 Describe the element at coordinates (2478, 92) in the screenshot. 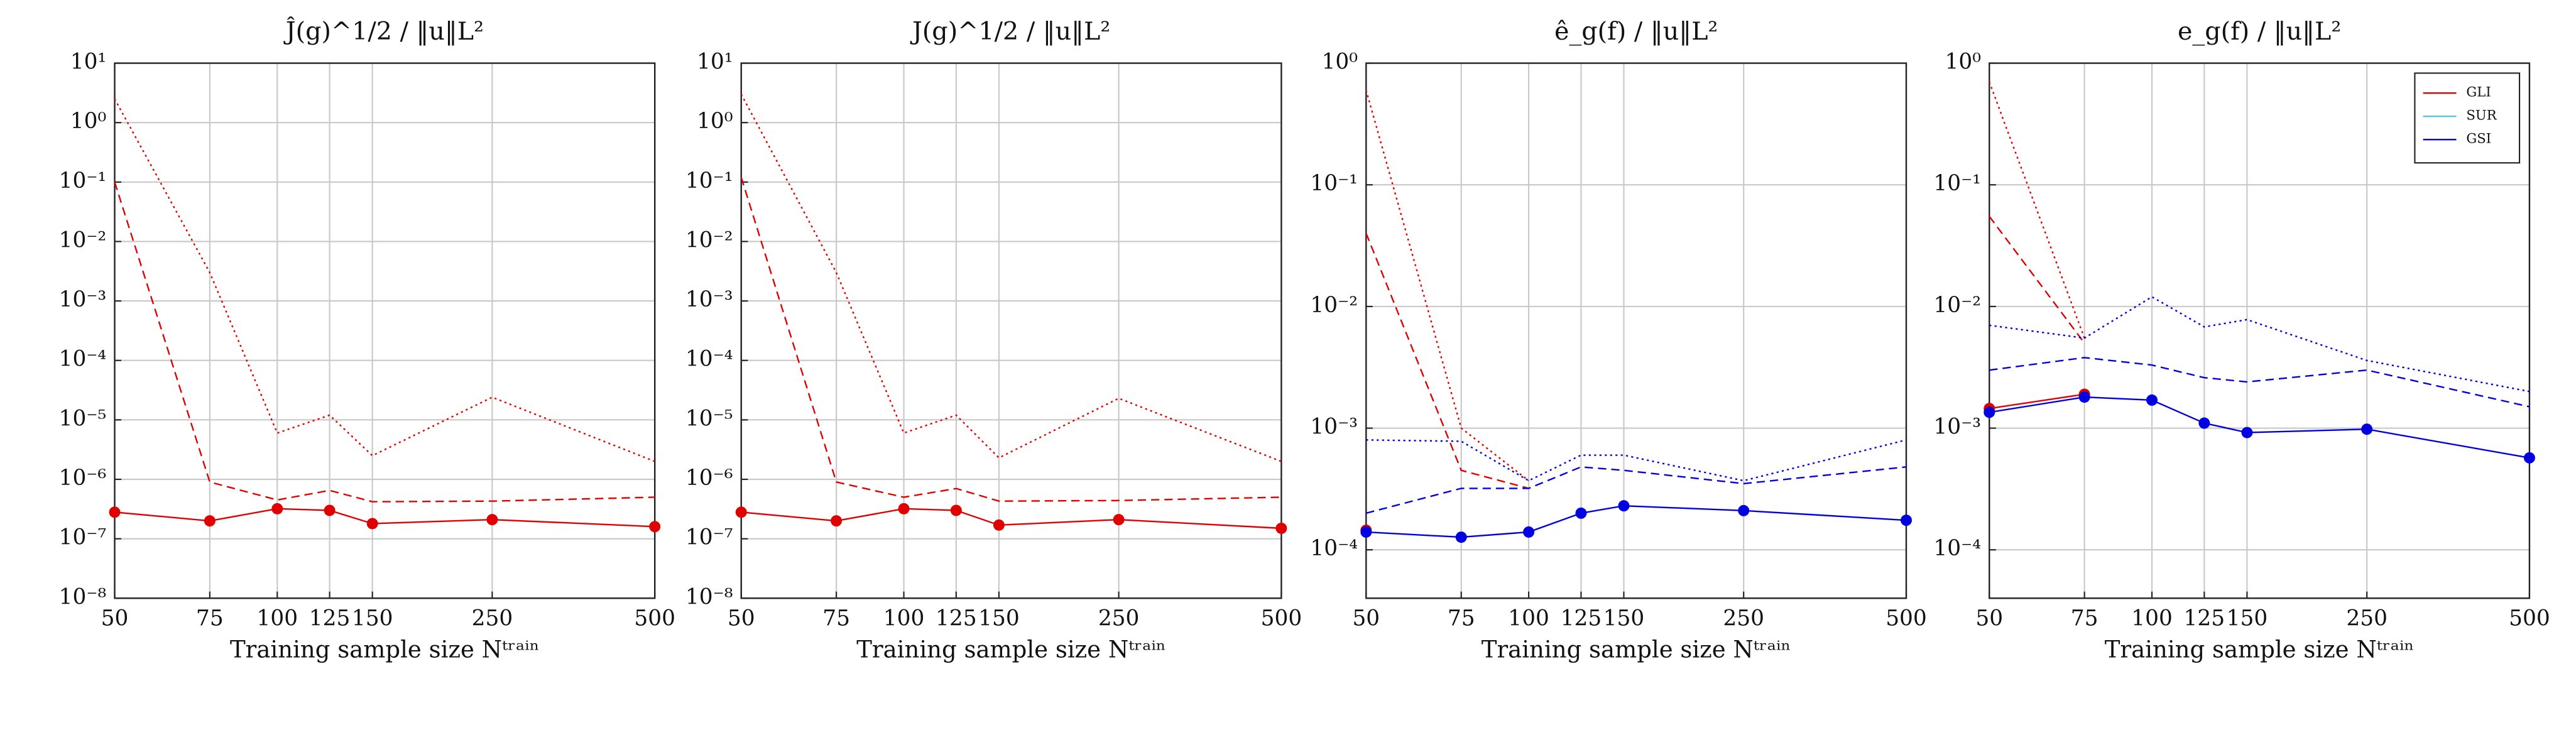

I see `legend-label: GLI` at that location.